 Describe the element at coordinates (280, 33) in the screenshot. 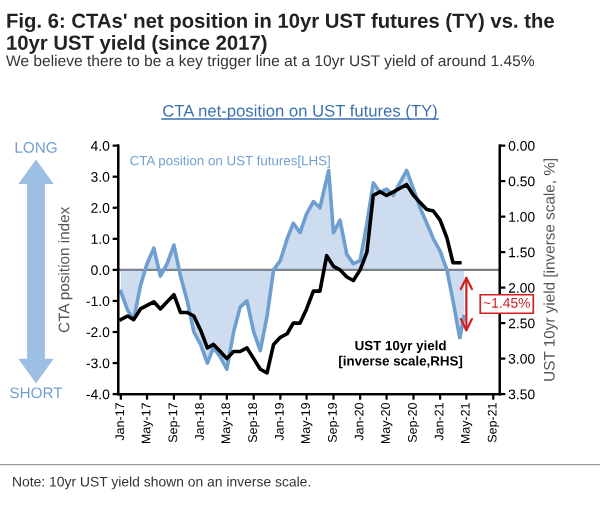

I see `chart-title: Fig. 6: CTAs' net position in 10yr UST futures (TY) vs. the 10yr UST yield (since 2017)` at that location.